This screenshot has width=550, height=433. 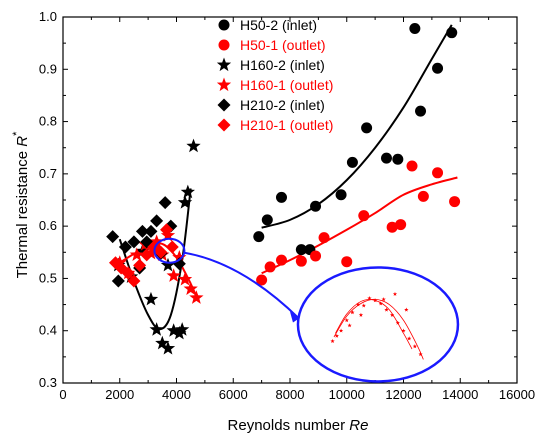 I want to click on x-tick-label: 12000, so click(x=403, y=394).